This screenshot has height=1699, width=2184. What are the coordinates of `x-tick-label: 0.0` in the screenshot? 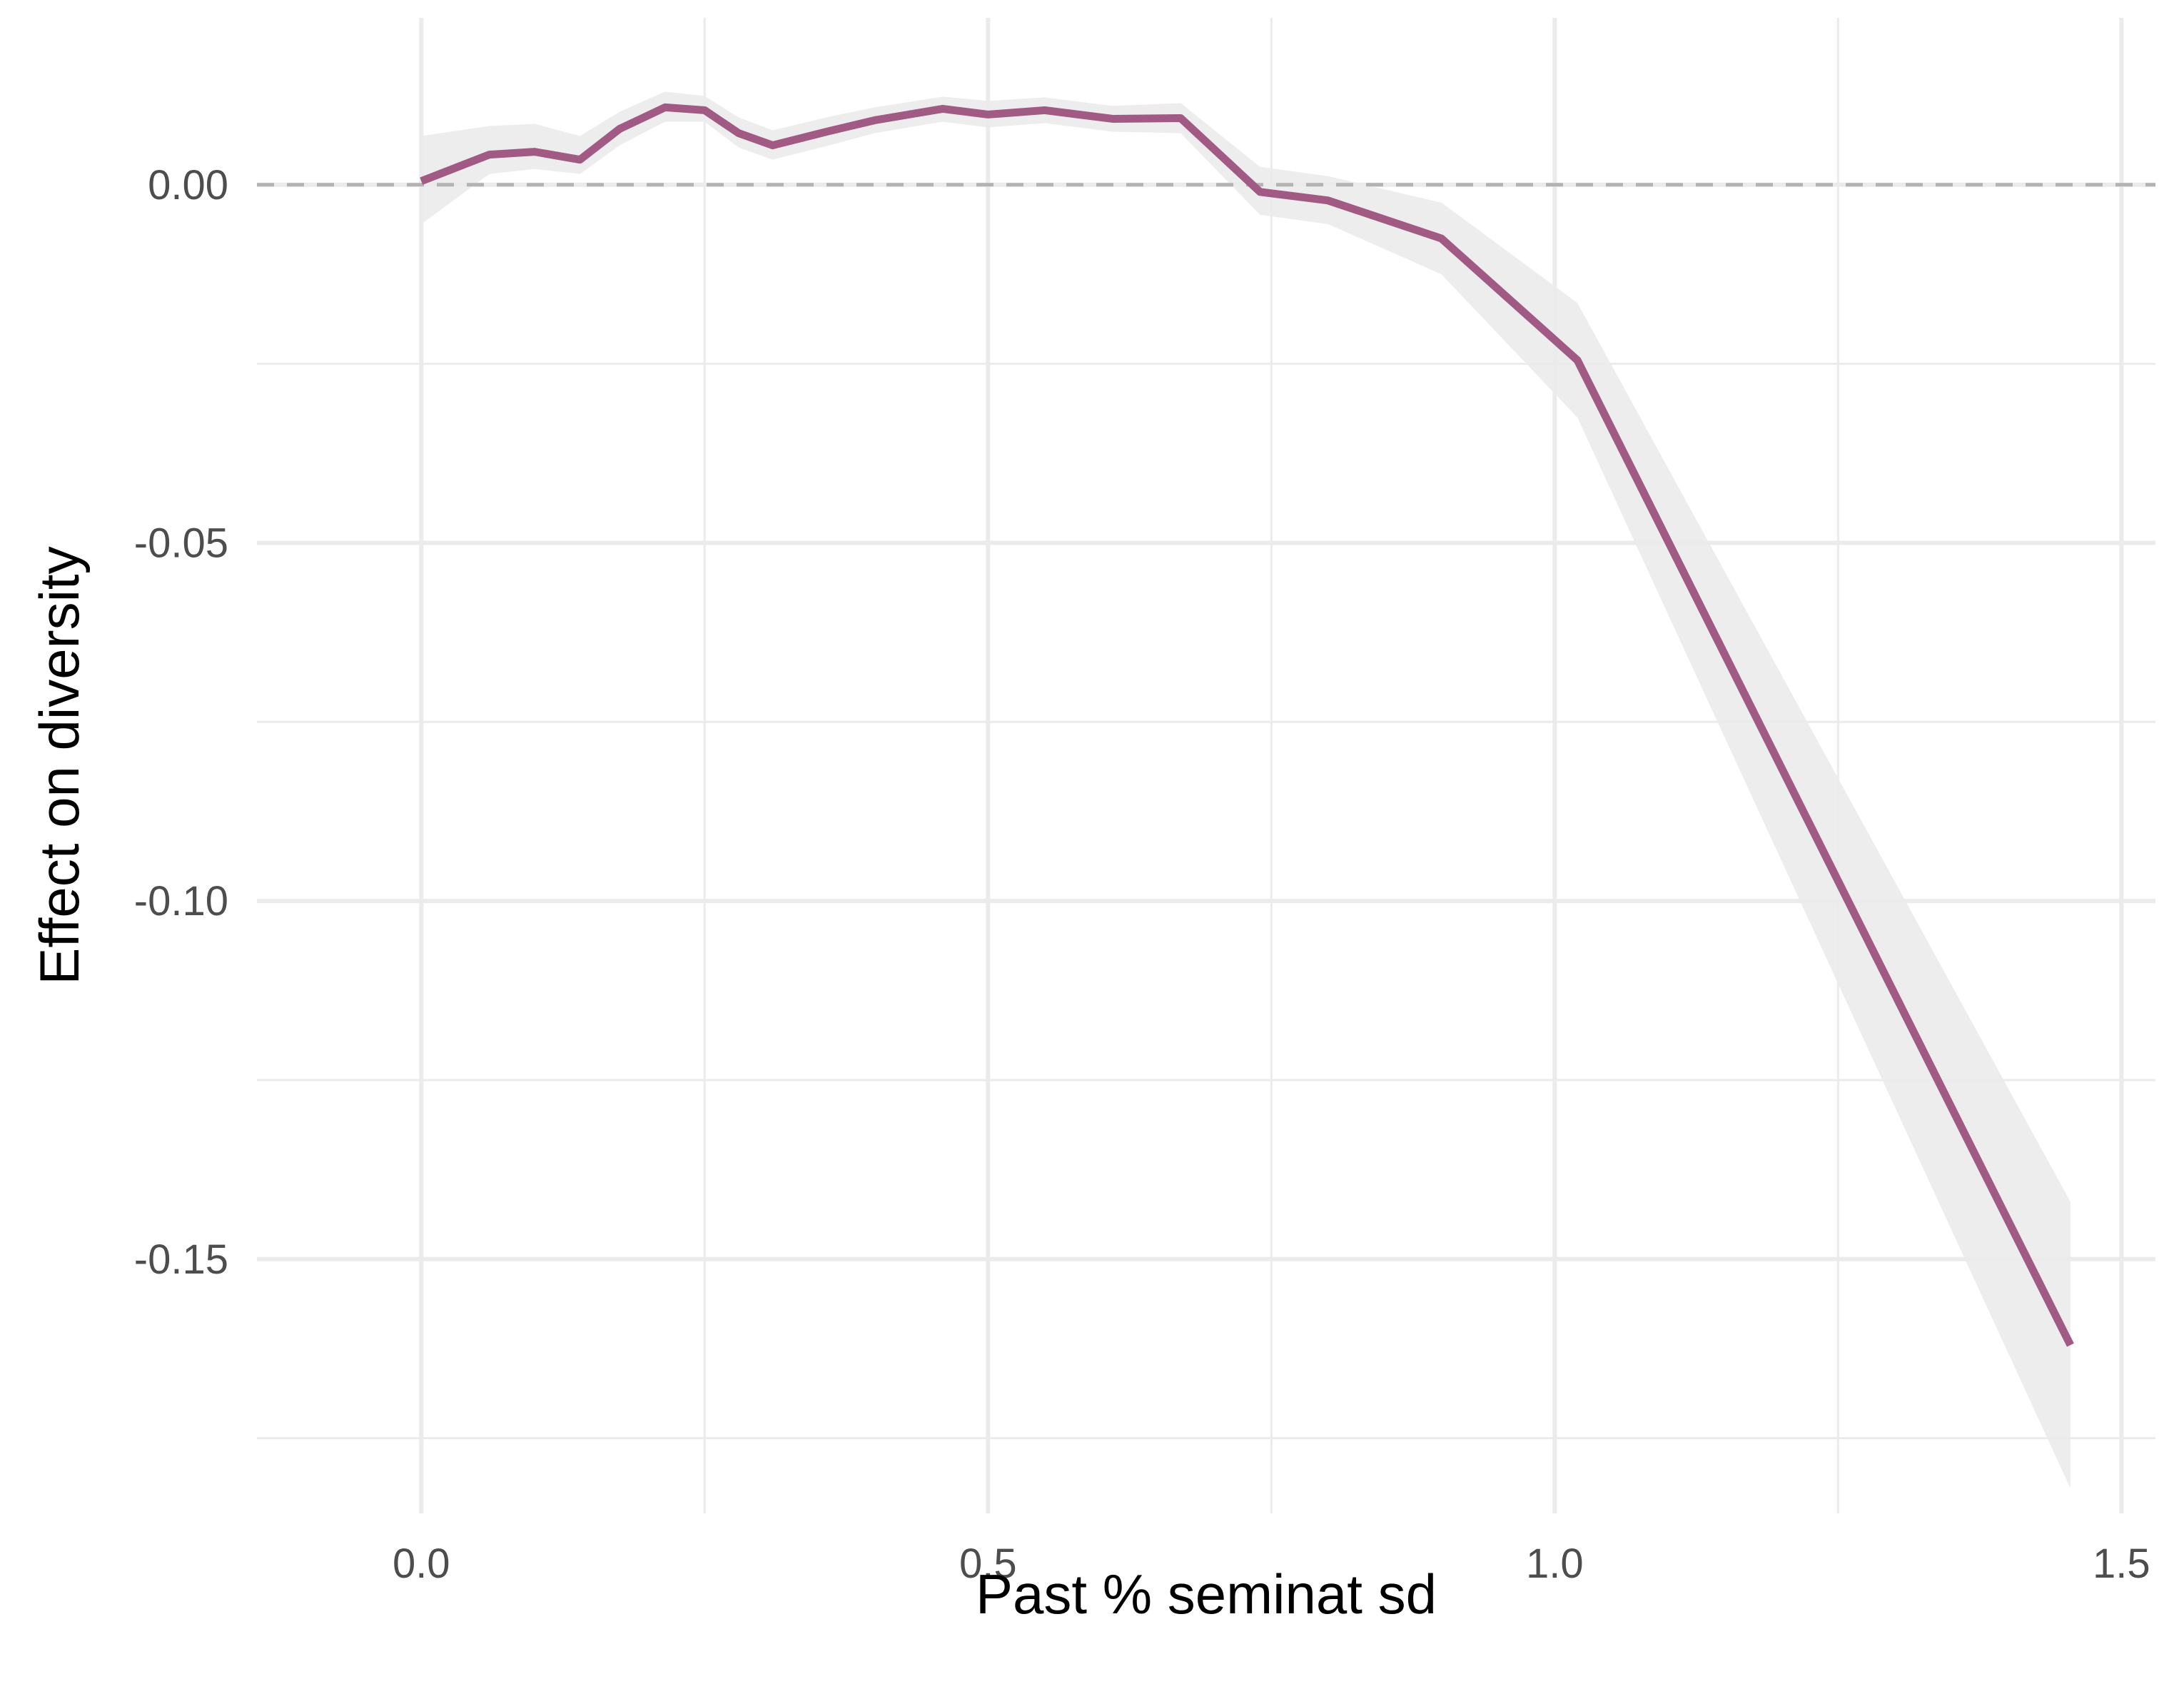 It's located at (421, 1564).